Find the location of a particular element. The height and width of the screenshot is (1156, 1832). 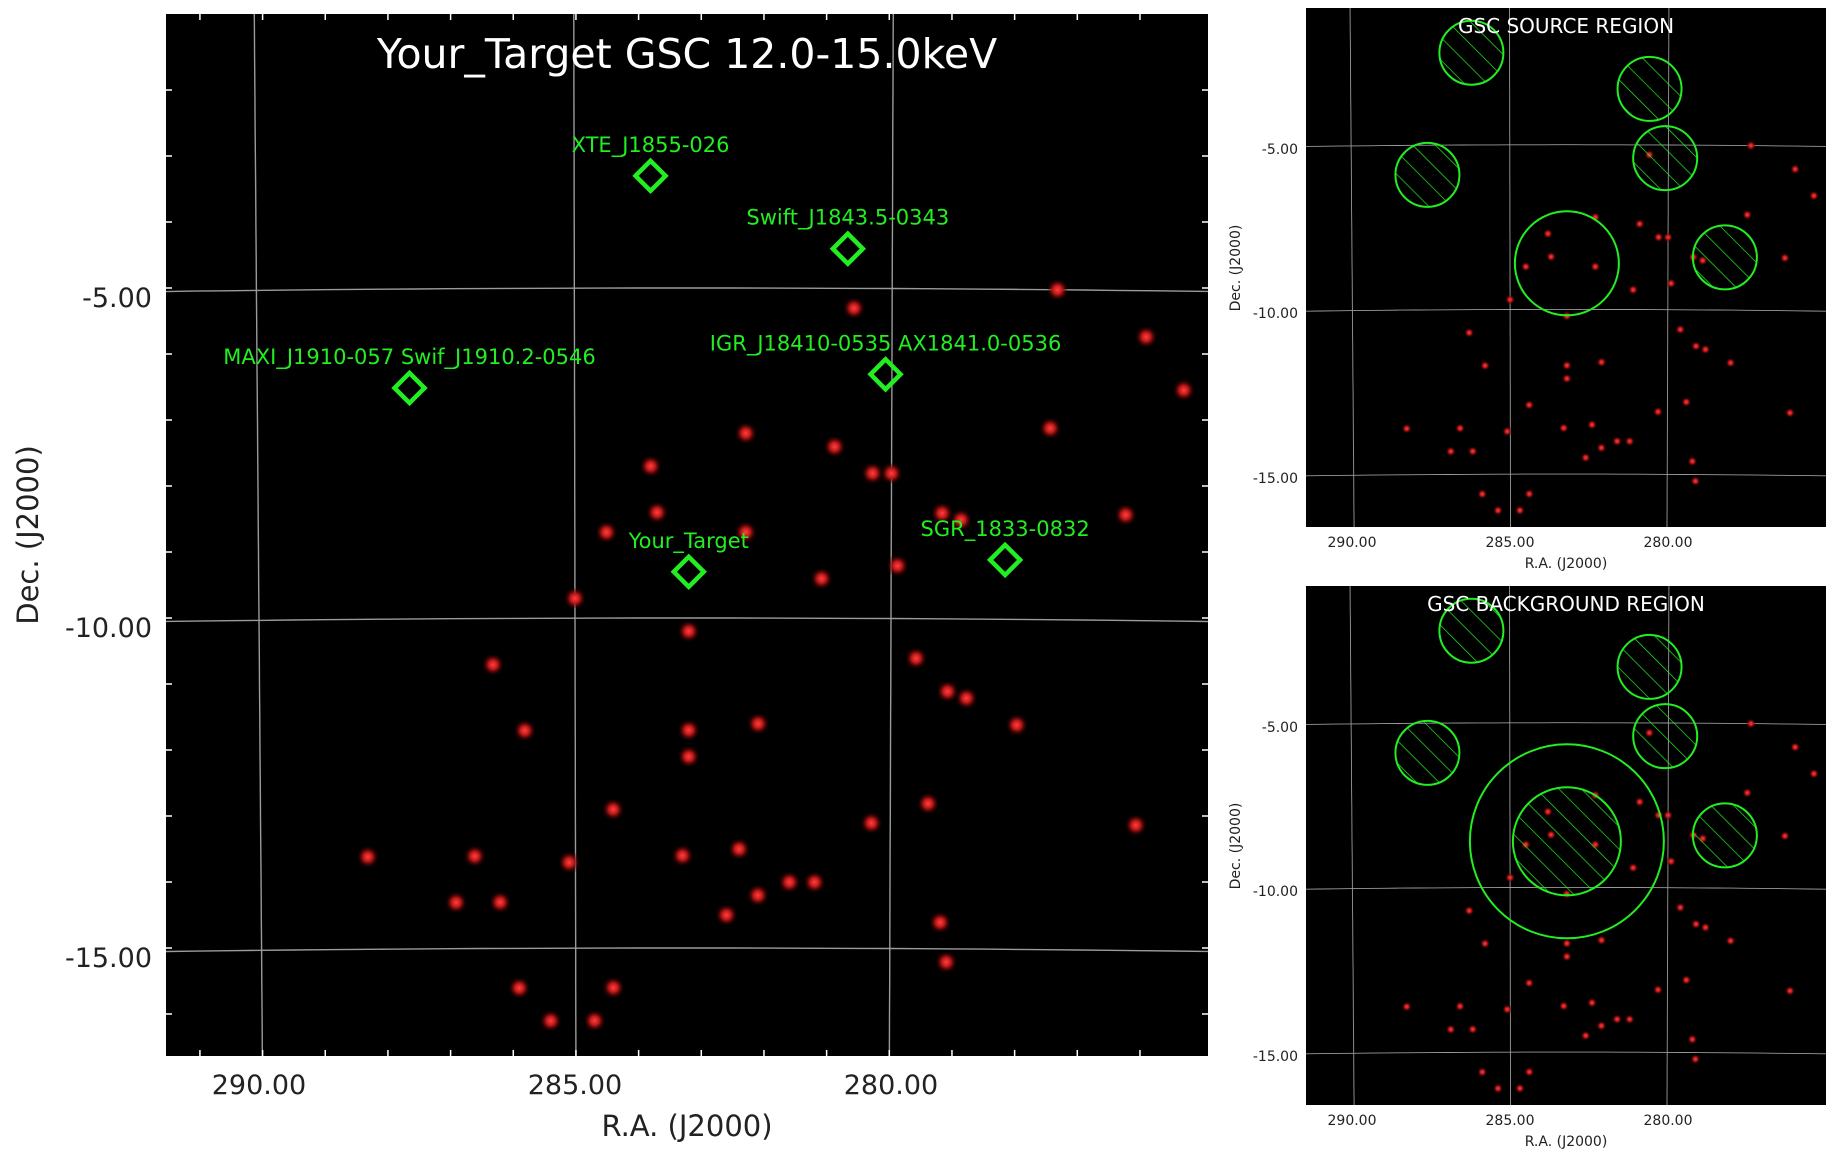

background-y-axis-label: Dec. (J2000) is located at coordinates (1236, 846).